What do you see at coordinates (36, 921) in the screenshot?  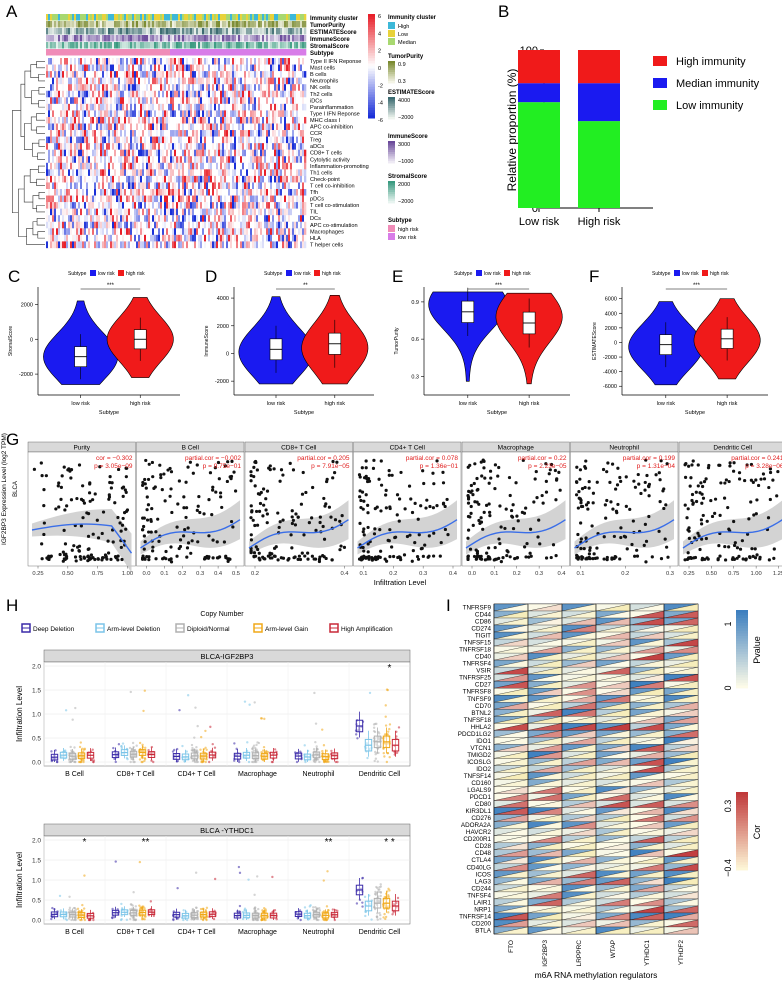 I see `h-ytick-label: 0.0` at bounding box center [36, 921].